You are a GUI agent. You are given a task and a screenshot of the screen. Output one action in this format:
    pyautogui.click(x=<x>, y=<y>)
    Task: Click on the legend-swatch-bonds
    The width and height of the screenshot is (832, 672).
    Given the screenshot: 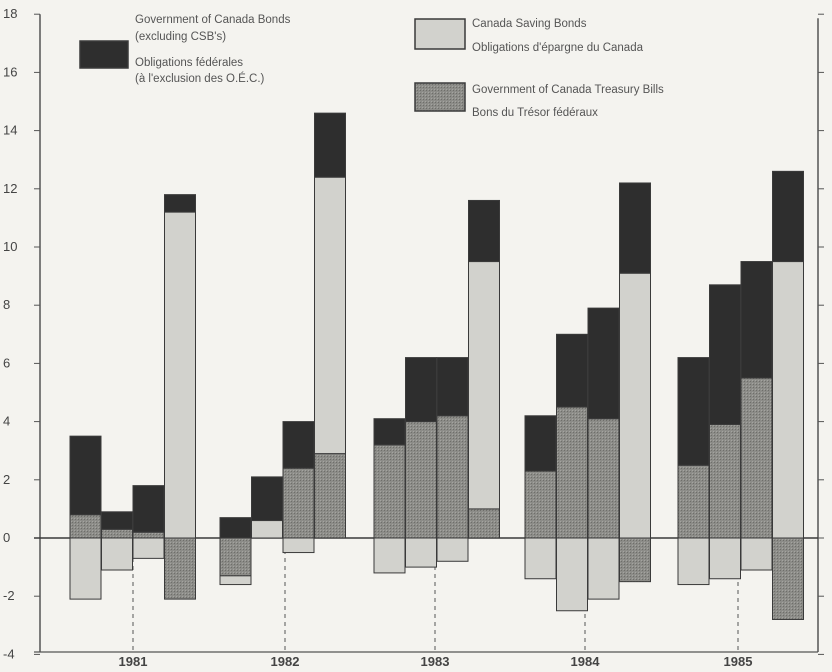 What is the action you would take?
    pyautogui.click(x=104, y=54)
    